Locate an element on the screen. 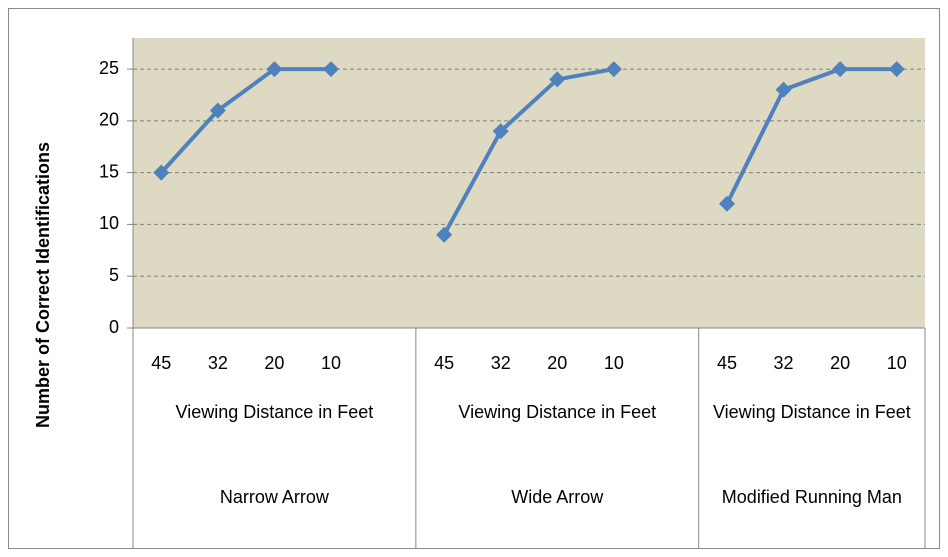 Image resolution: width=948 pixels, height=557 pixels. group-label: Wide Arrow is located at coordinates (557, 497).